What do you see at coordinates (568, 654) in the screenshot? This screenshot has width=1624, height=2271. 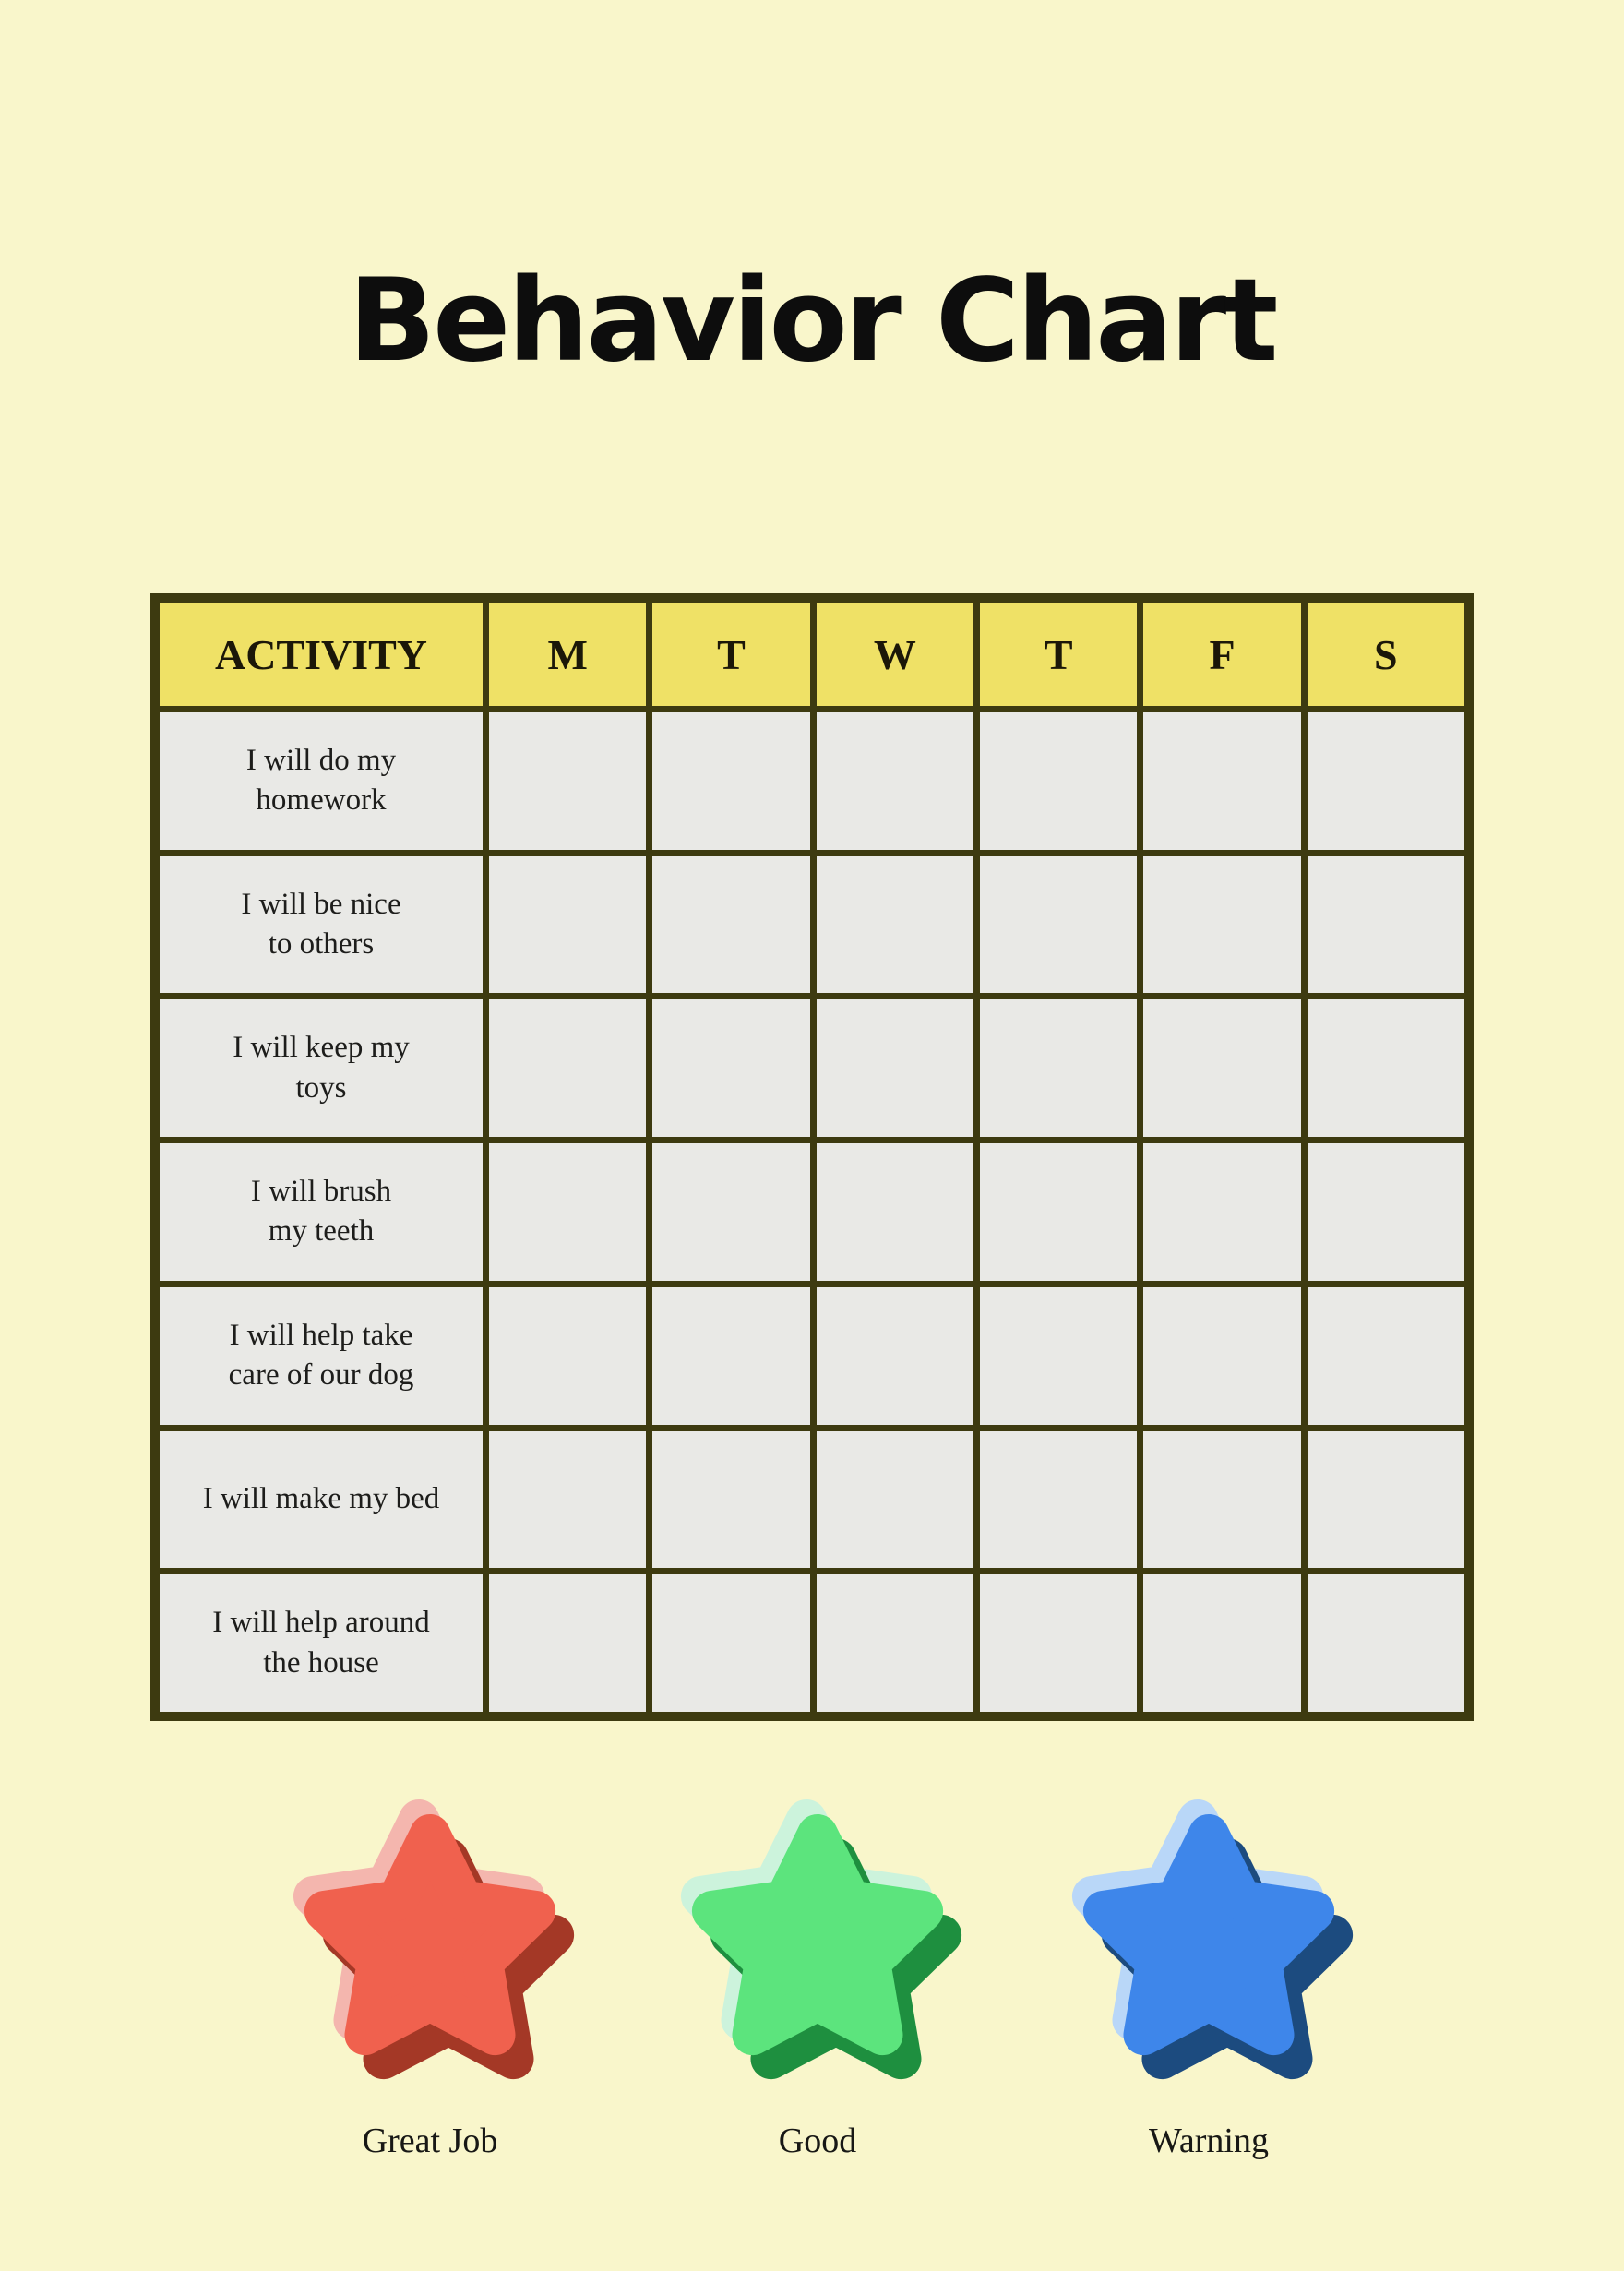 I see `header-cell-monday: M` at bounding box center [568, 654].